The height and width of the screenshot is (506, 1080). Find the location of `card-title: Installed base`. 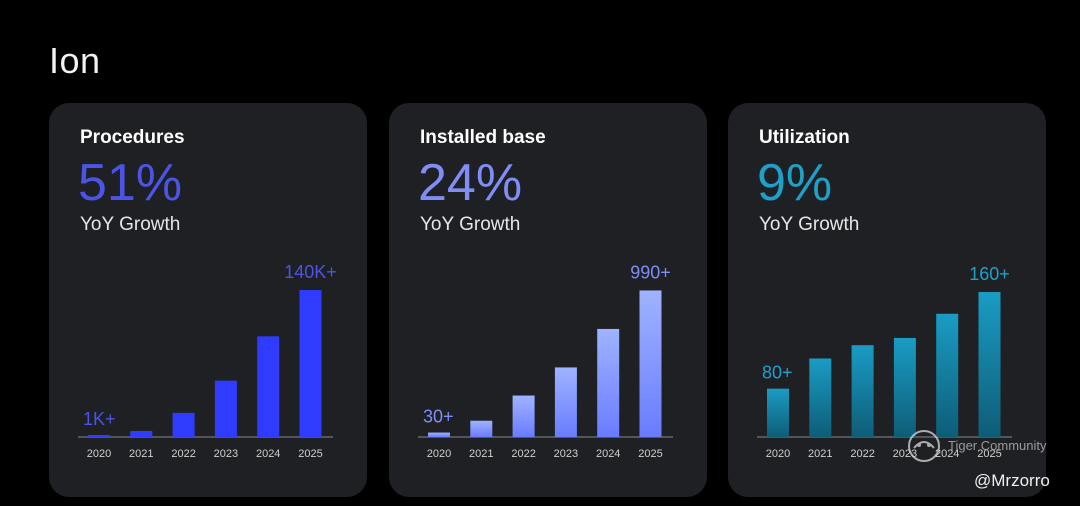

card-title: Installed base is located at coordinates (483, 137).